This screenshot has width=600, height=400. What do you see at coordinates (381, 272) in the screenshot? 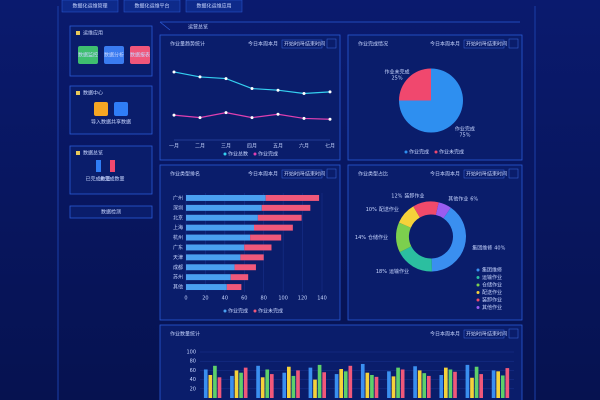
I see `segment-value: 18%` at bounding box center [381, 272].